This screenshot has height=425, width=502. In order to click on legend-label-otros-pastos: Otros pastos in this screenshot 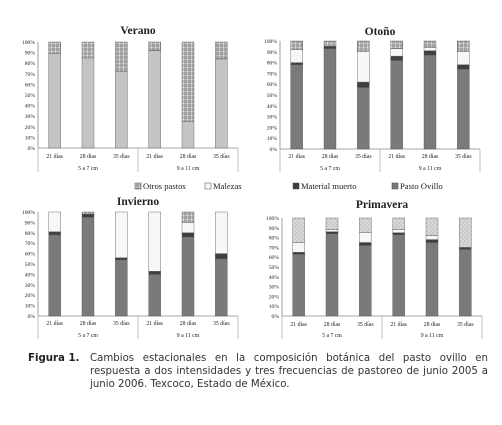, I will do `click(164, 186)`.